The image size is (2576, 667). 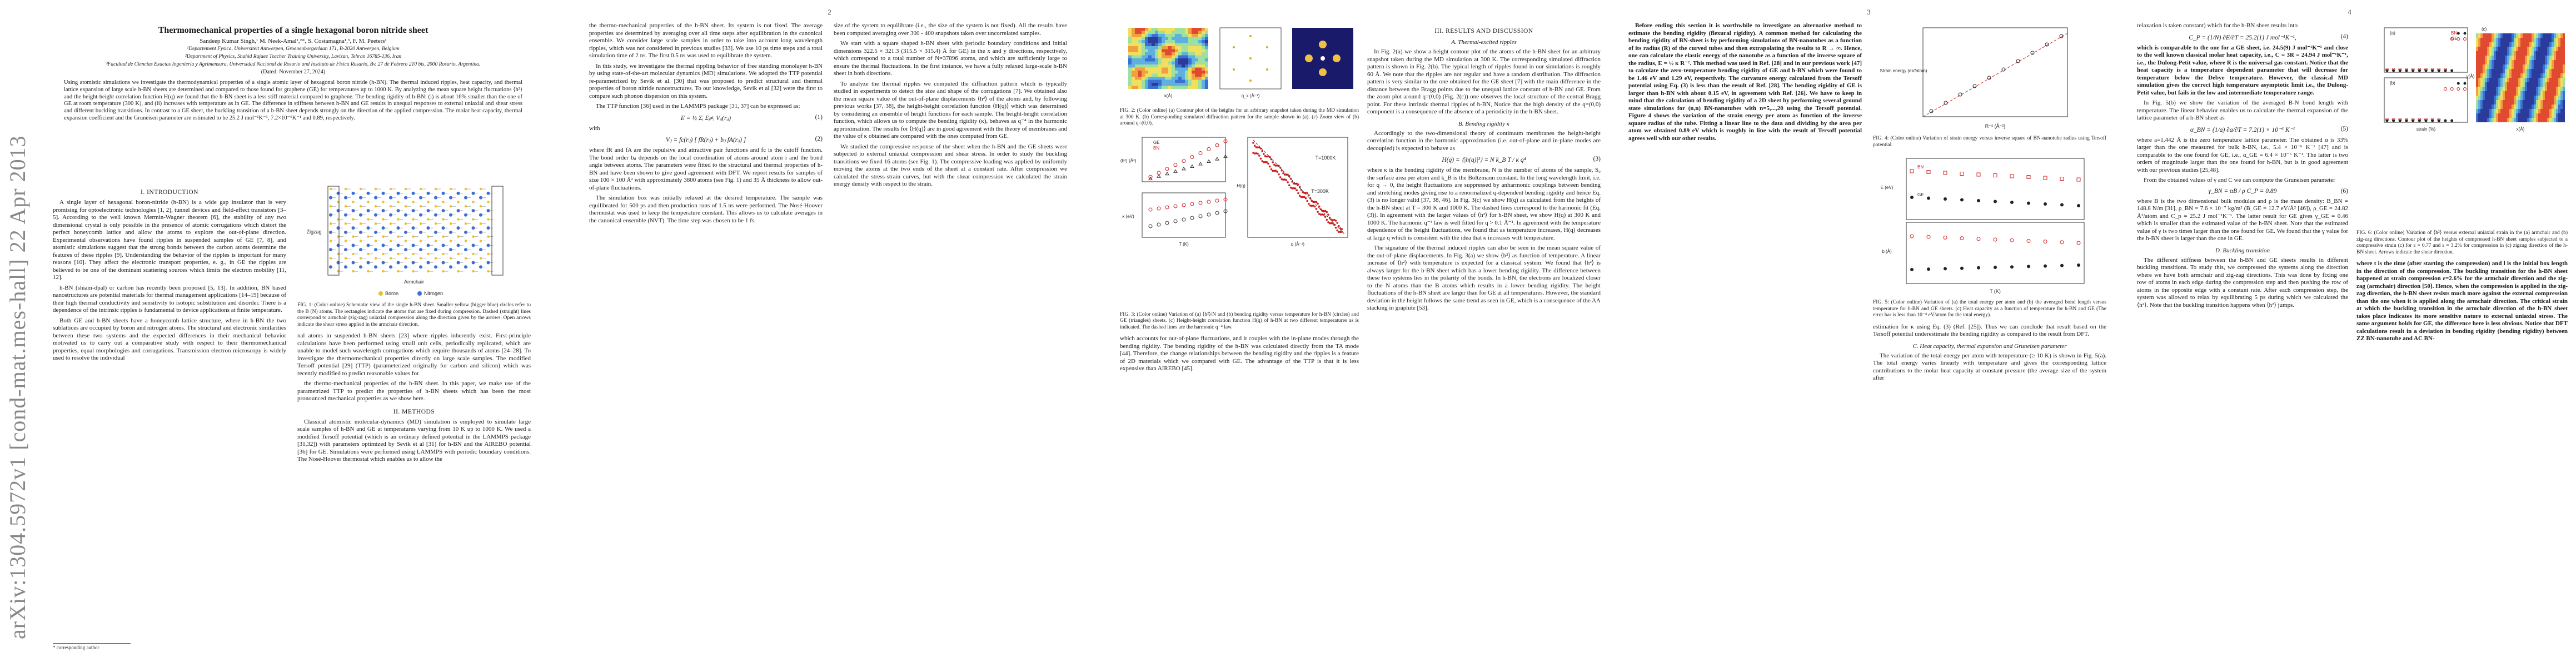 What do you see at coordinates (1323, 72) in the screenshot?
I see `zoom-peak` at bounding box center [1323, 72].